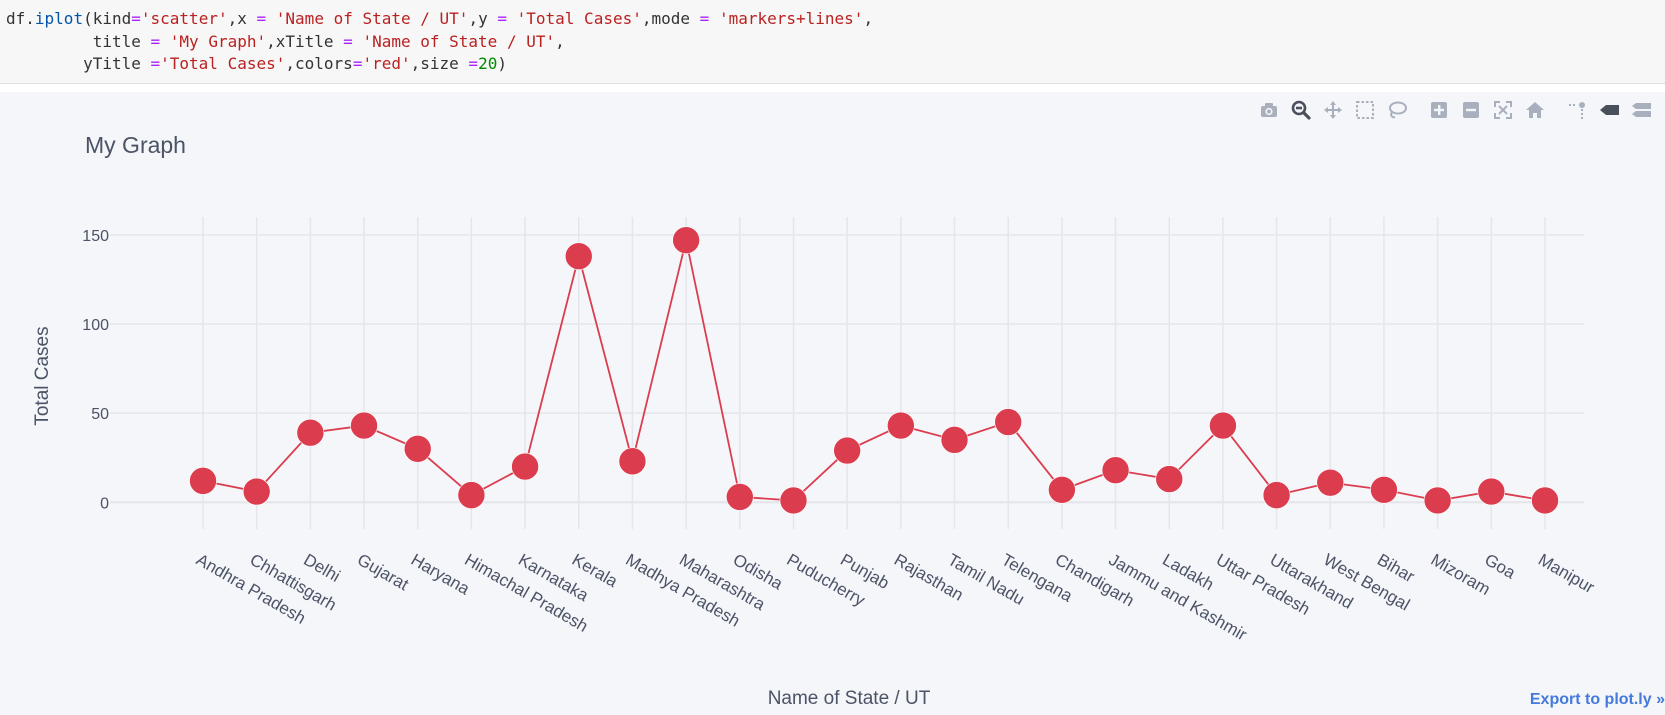 The width and height of the screenshot is (1665, 715). I want to click on box-select-button, so click(1365, 110).